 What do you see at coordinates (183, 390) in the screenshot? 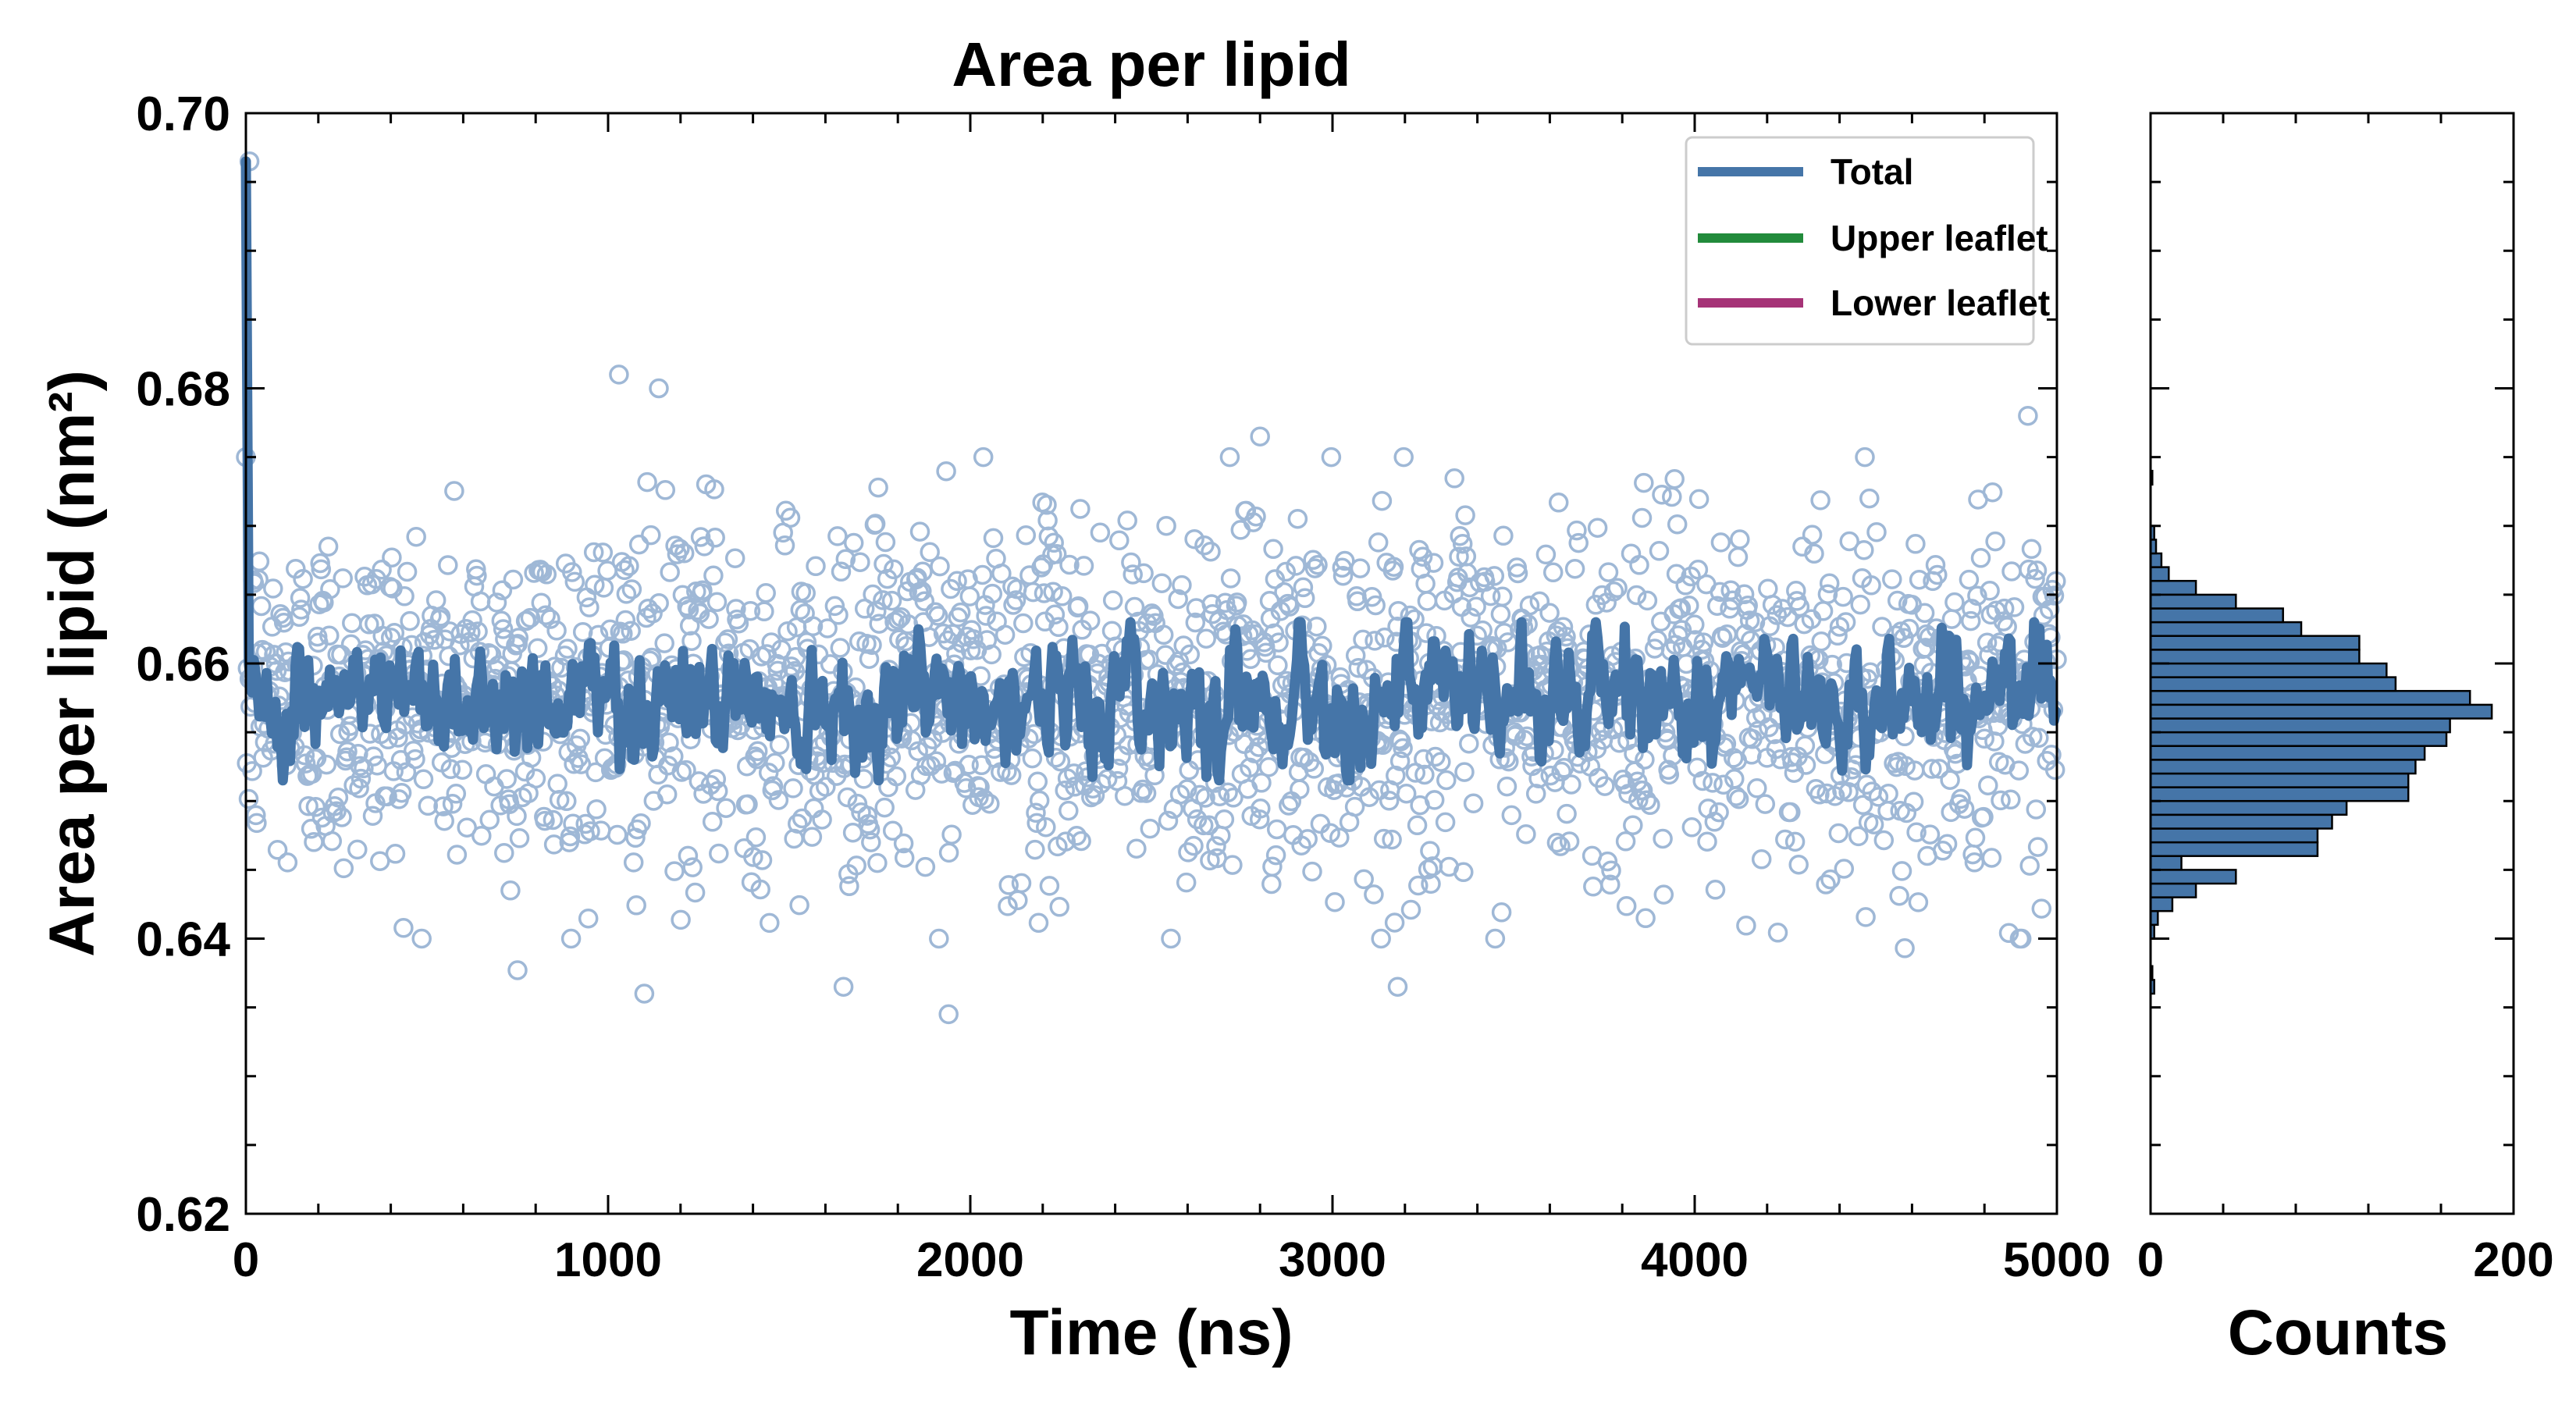
I see `y-tick-label: 0.68` at bounding box center [183, 390].